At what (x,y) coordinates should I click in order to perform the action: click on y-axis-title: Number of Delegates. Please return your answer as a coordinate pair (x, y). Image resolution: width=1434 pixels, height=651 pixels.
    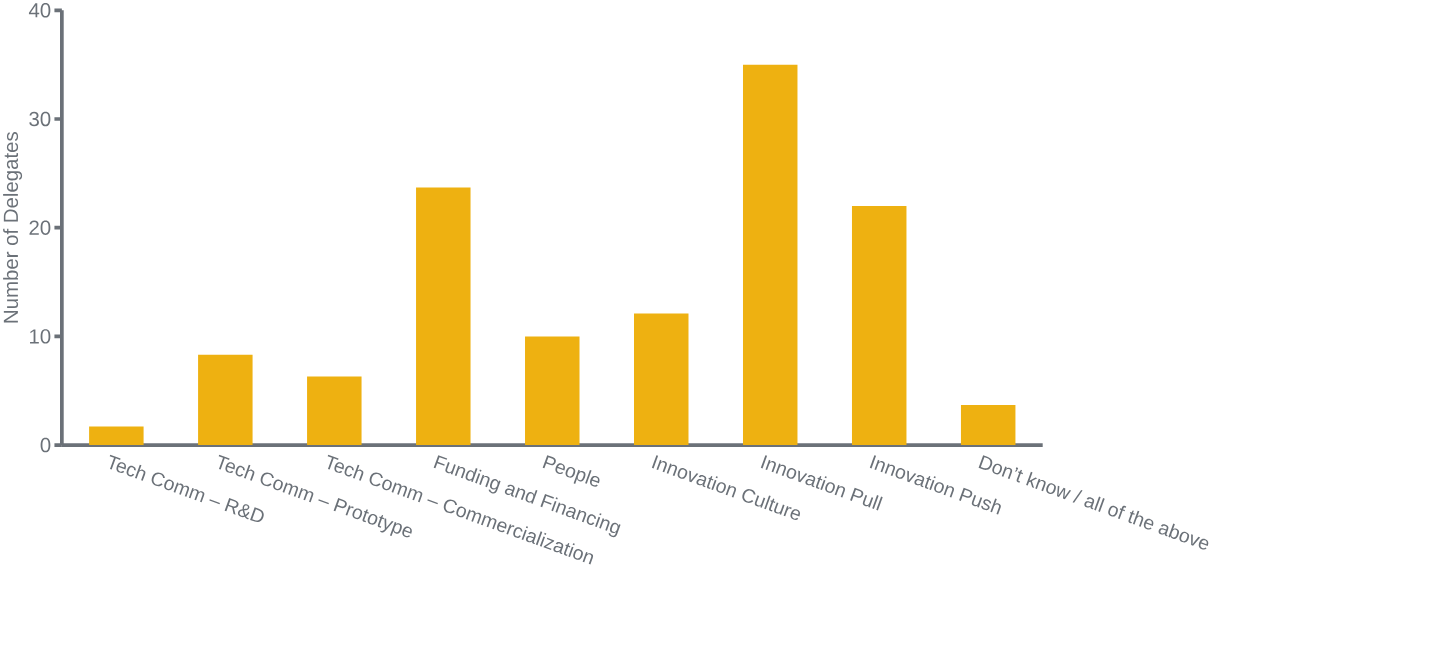
    Looking at the image, I should click on (13, 227).